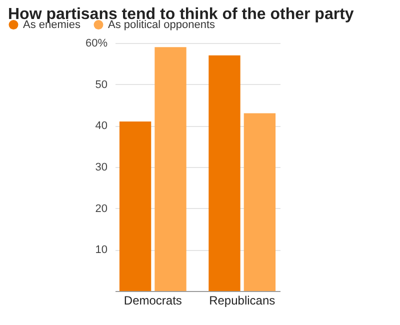 The height and width of the screenshot is (325, 400). Describe the element at coordinates (101, 208) in the screenshot. I see `y-tick-label: 20` at that location.